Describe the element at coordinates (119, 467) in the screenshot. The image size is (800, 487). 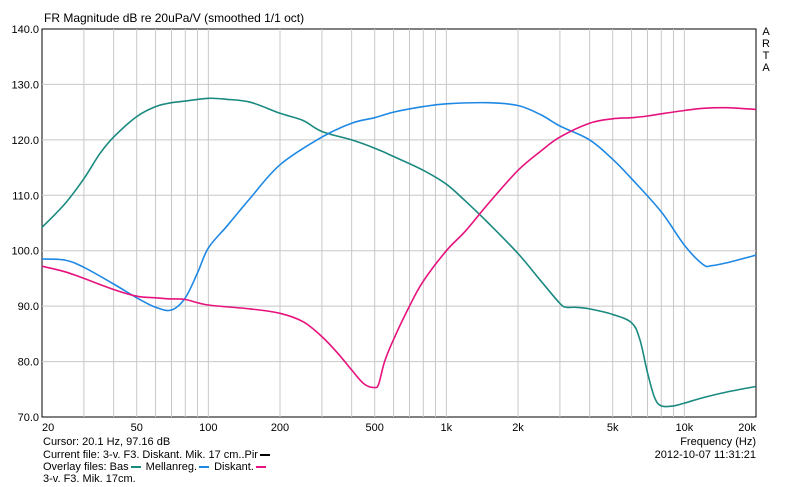
I see `overlay-bas-label: Bas` at that location.